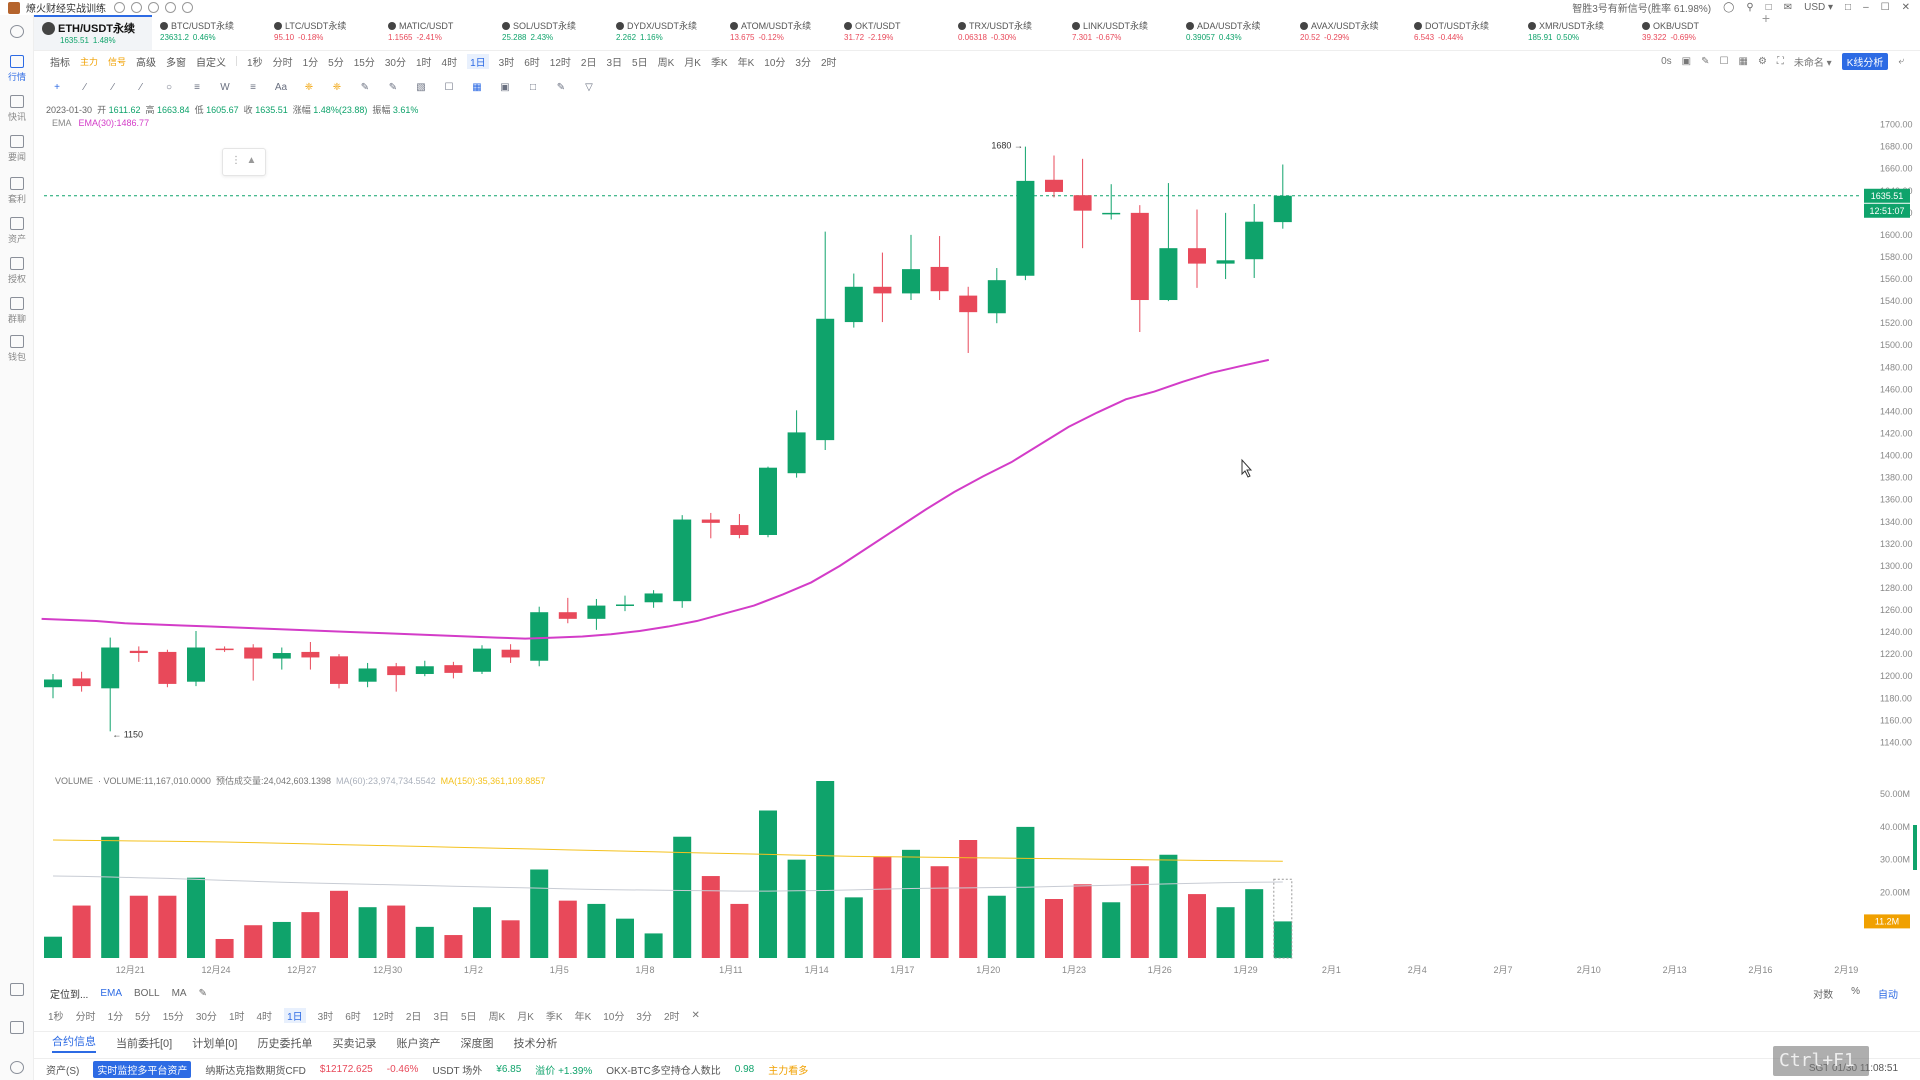 Image resolution: width=1920 pixels, height=1080 pixels. What do you see at coordinates (17, 231) in the screenshot?
I see `sidebar-item-5: 资产` at bounding box center [17, 231].